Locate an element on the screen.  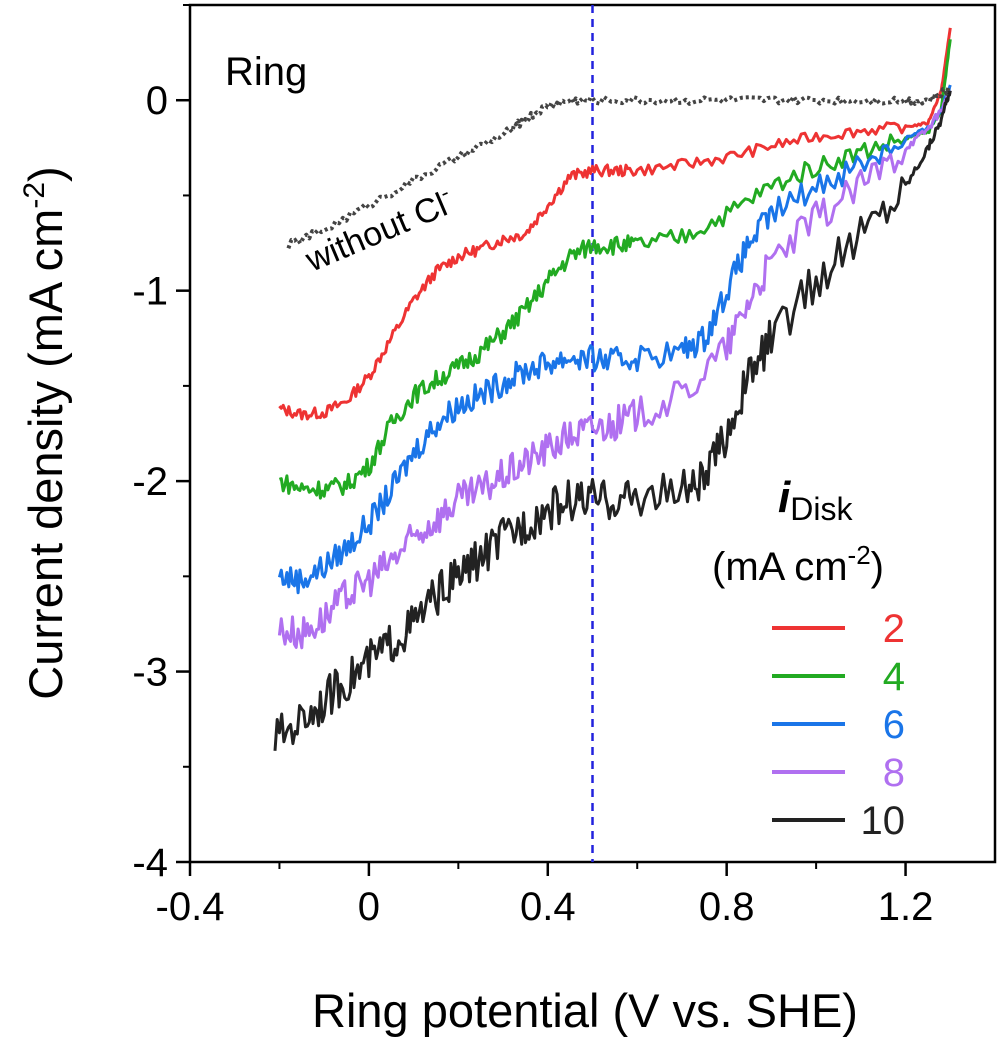
legend-title-main: i is located at coordinates (784, 497).